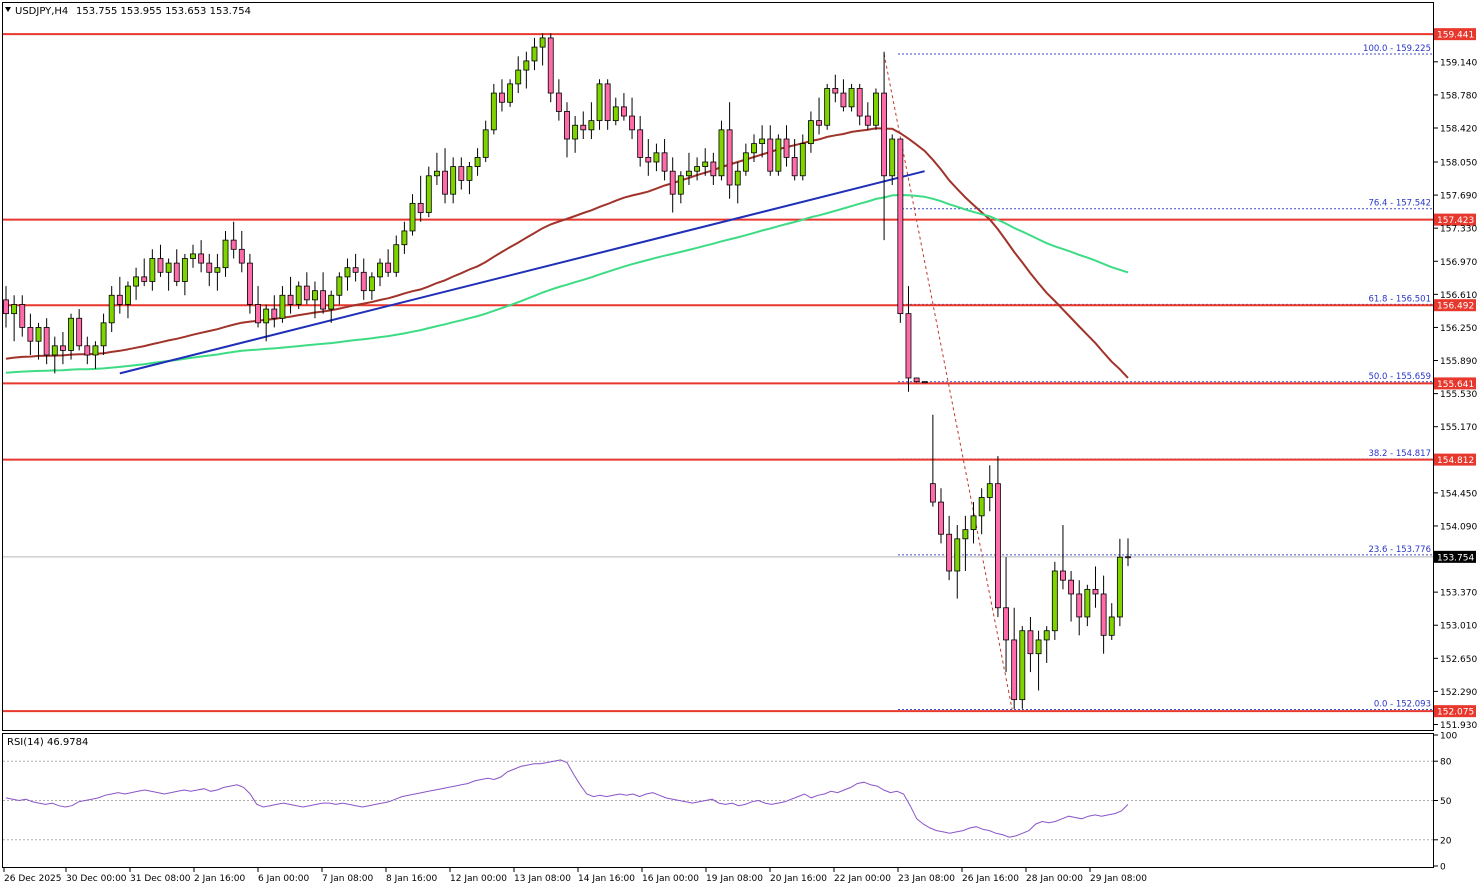 The height and width of the screenshot is (892, 1479). Describe the element at coordinates (926, 879) in the screenshot. I see `time-tick-label: 23 Jan 08:00` at that location.